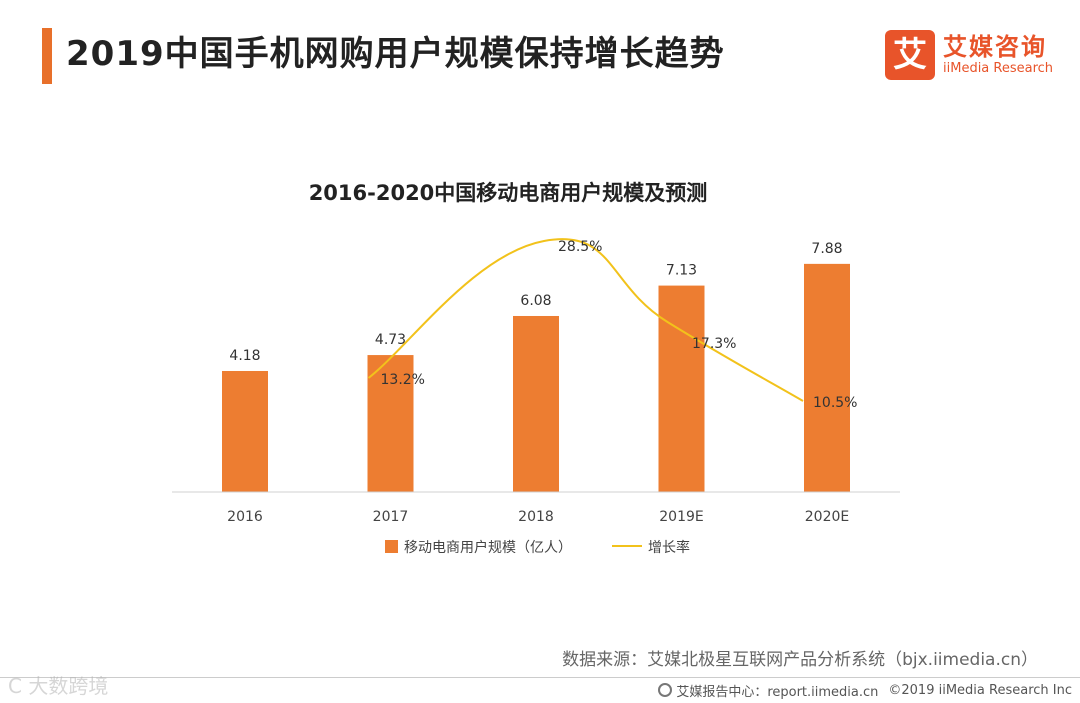 The height and width of the screenshot is (703, 1080). Describe the element at coordinates (391, 546) in the screenshot. I see `legend-bar-swatch` at that location.